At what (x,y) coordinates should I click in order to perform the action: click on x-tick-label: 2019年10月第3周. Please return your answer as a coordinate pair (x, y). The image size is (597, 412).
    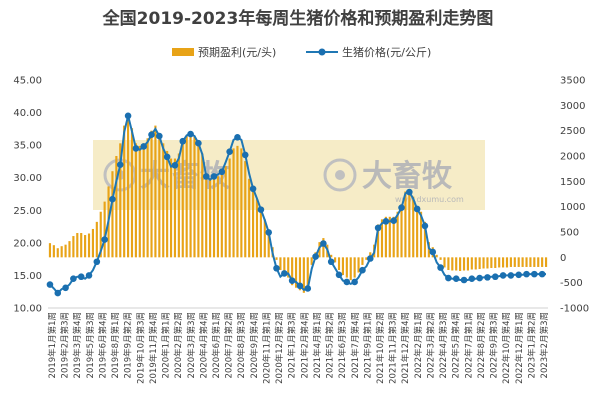
    Looking at the image, I should click on (140, 348).